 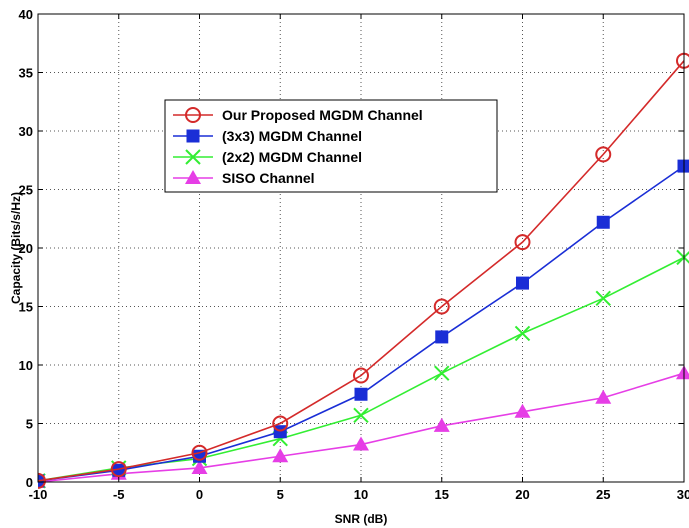 What do you see at coordinates (292, 136) in the screenshot?
I see `legend-label: (3x3) MGDM Channel` at bounding box center [292, 136].